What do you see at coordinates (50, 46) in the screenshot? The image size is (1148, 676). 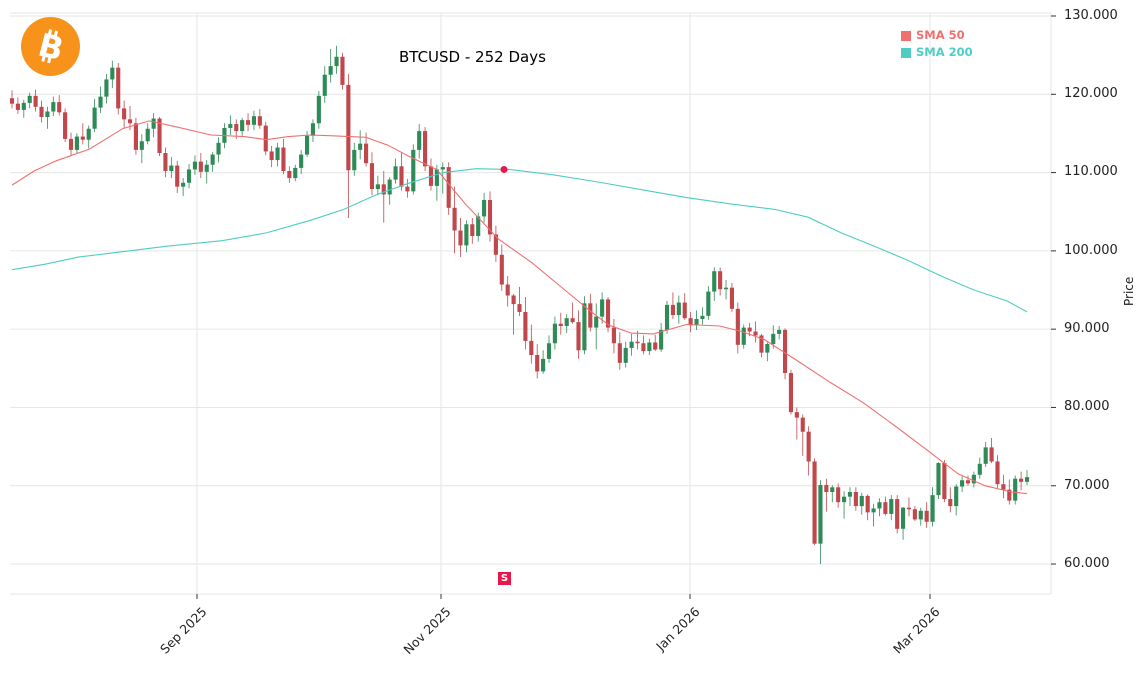 I see `bitcoin-logo: B` at bounding box center [50, 46].